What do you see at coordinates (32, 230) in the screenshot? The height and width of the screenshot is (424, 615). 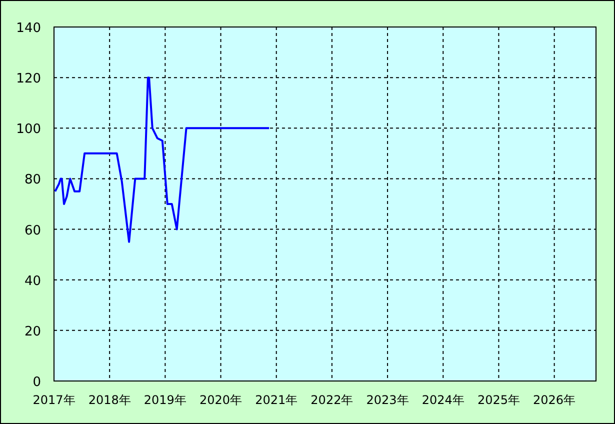 I see `y-tick-label: 60` at bounding box center [32, 230].